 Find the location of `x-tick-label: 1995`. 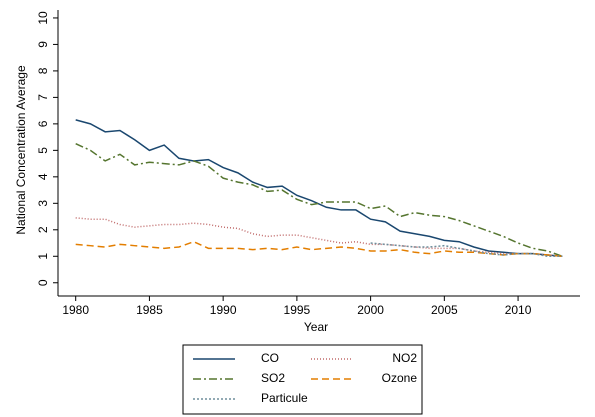

x-tick-label: 1995 is located at coordinates (297, 310).